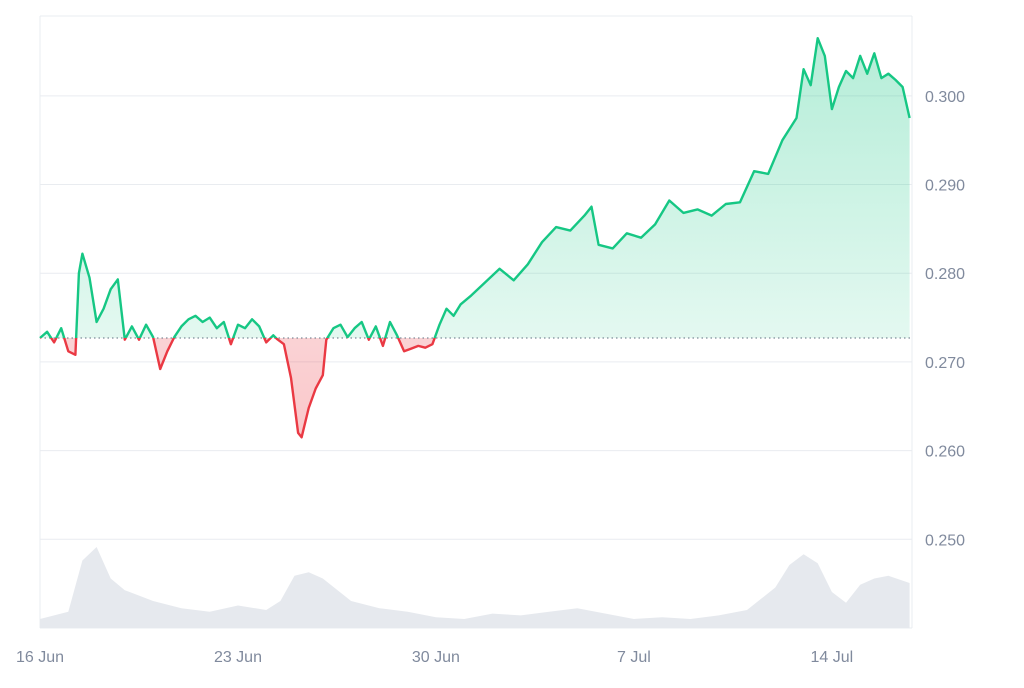 This screenshot has height=688, width=1024. I want to click on y-tick-label: 0.260, so click(945, 452).